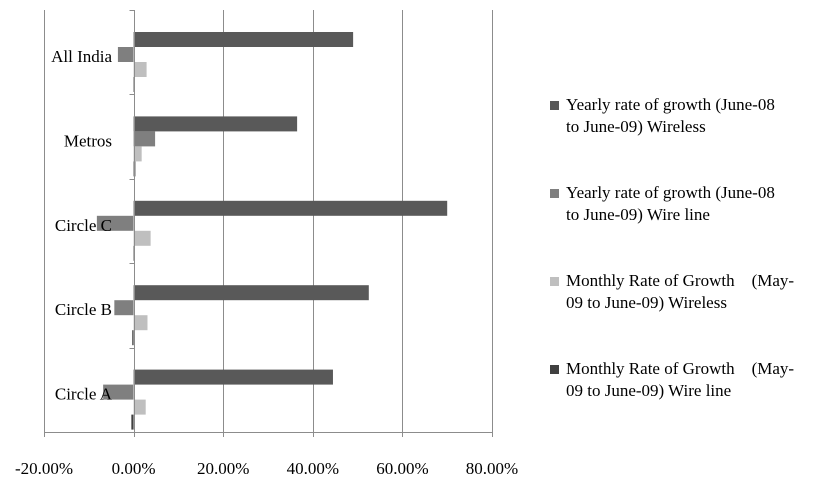 This screenshot has width=839, height=479. What do you see at coordinates (83, 225) in the screenshot?
I see `category-label: Circle C` at bounding box center [83, 225].